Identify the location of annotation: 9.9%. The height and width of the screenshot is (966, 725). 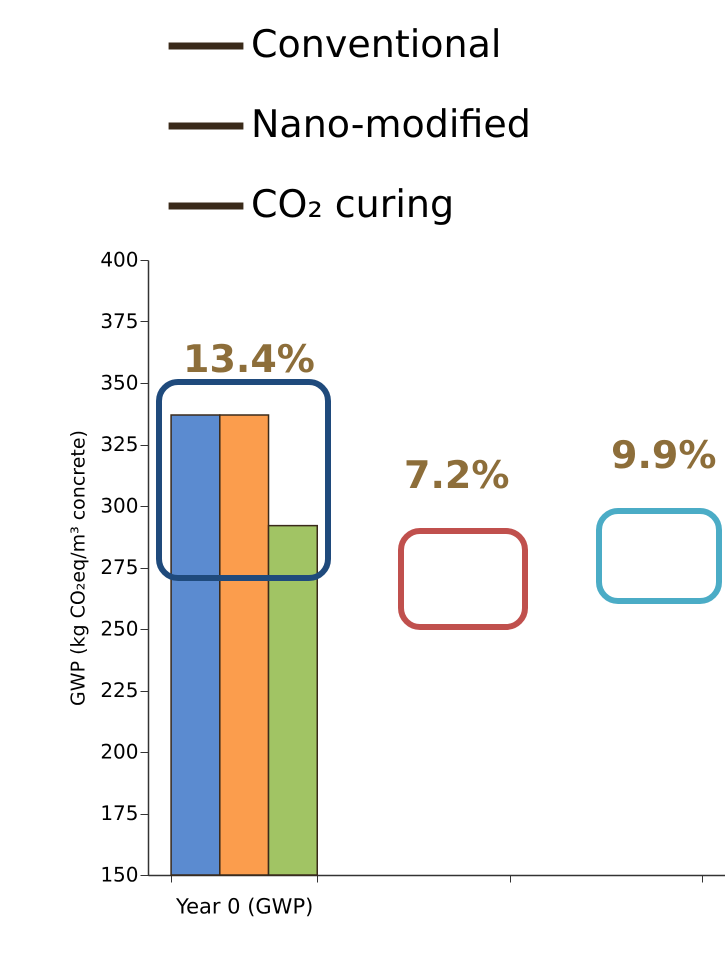
(663, 455).